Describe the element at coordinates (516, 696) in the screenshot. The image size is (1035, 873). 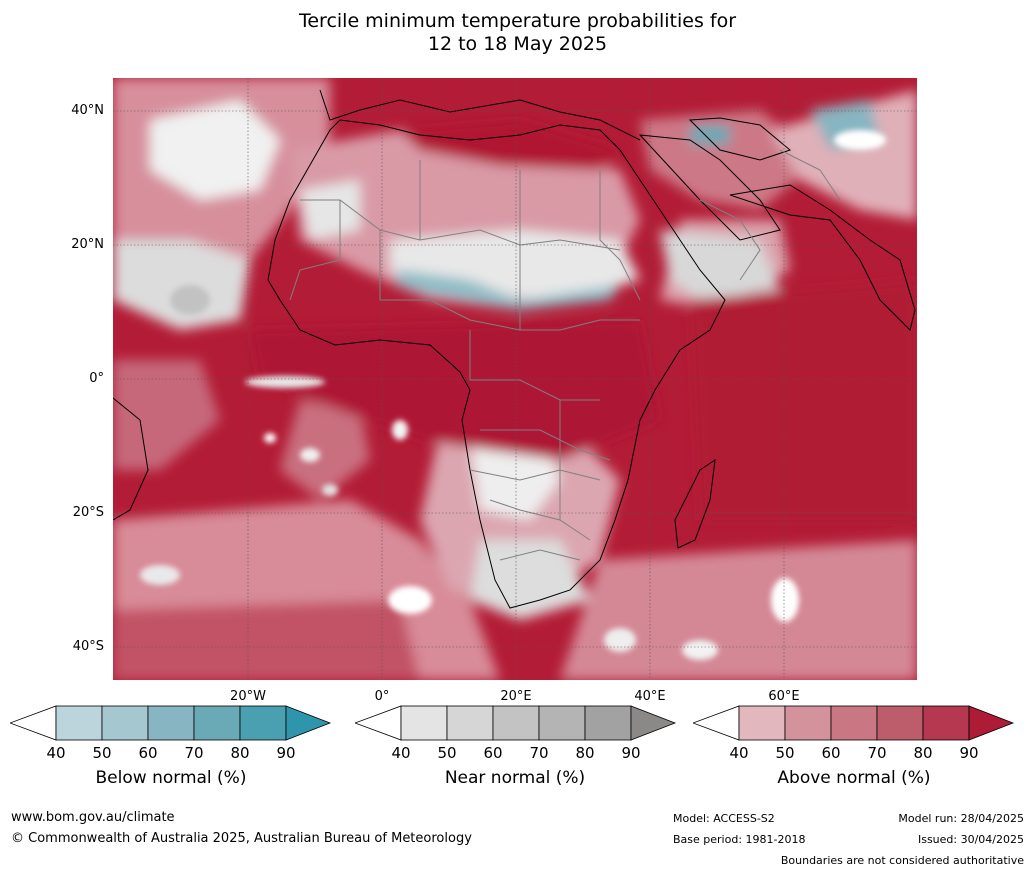
I see `lon-label-20e: 20°E` at that location.